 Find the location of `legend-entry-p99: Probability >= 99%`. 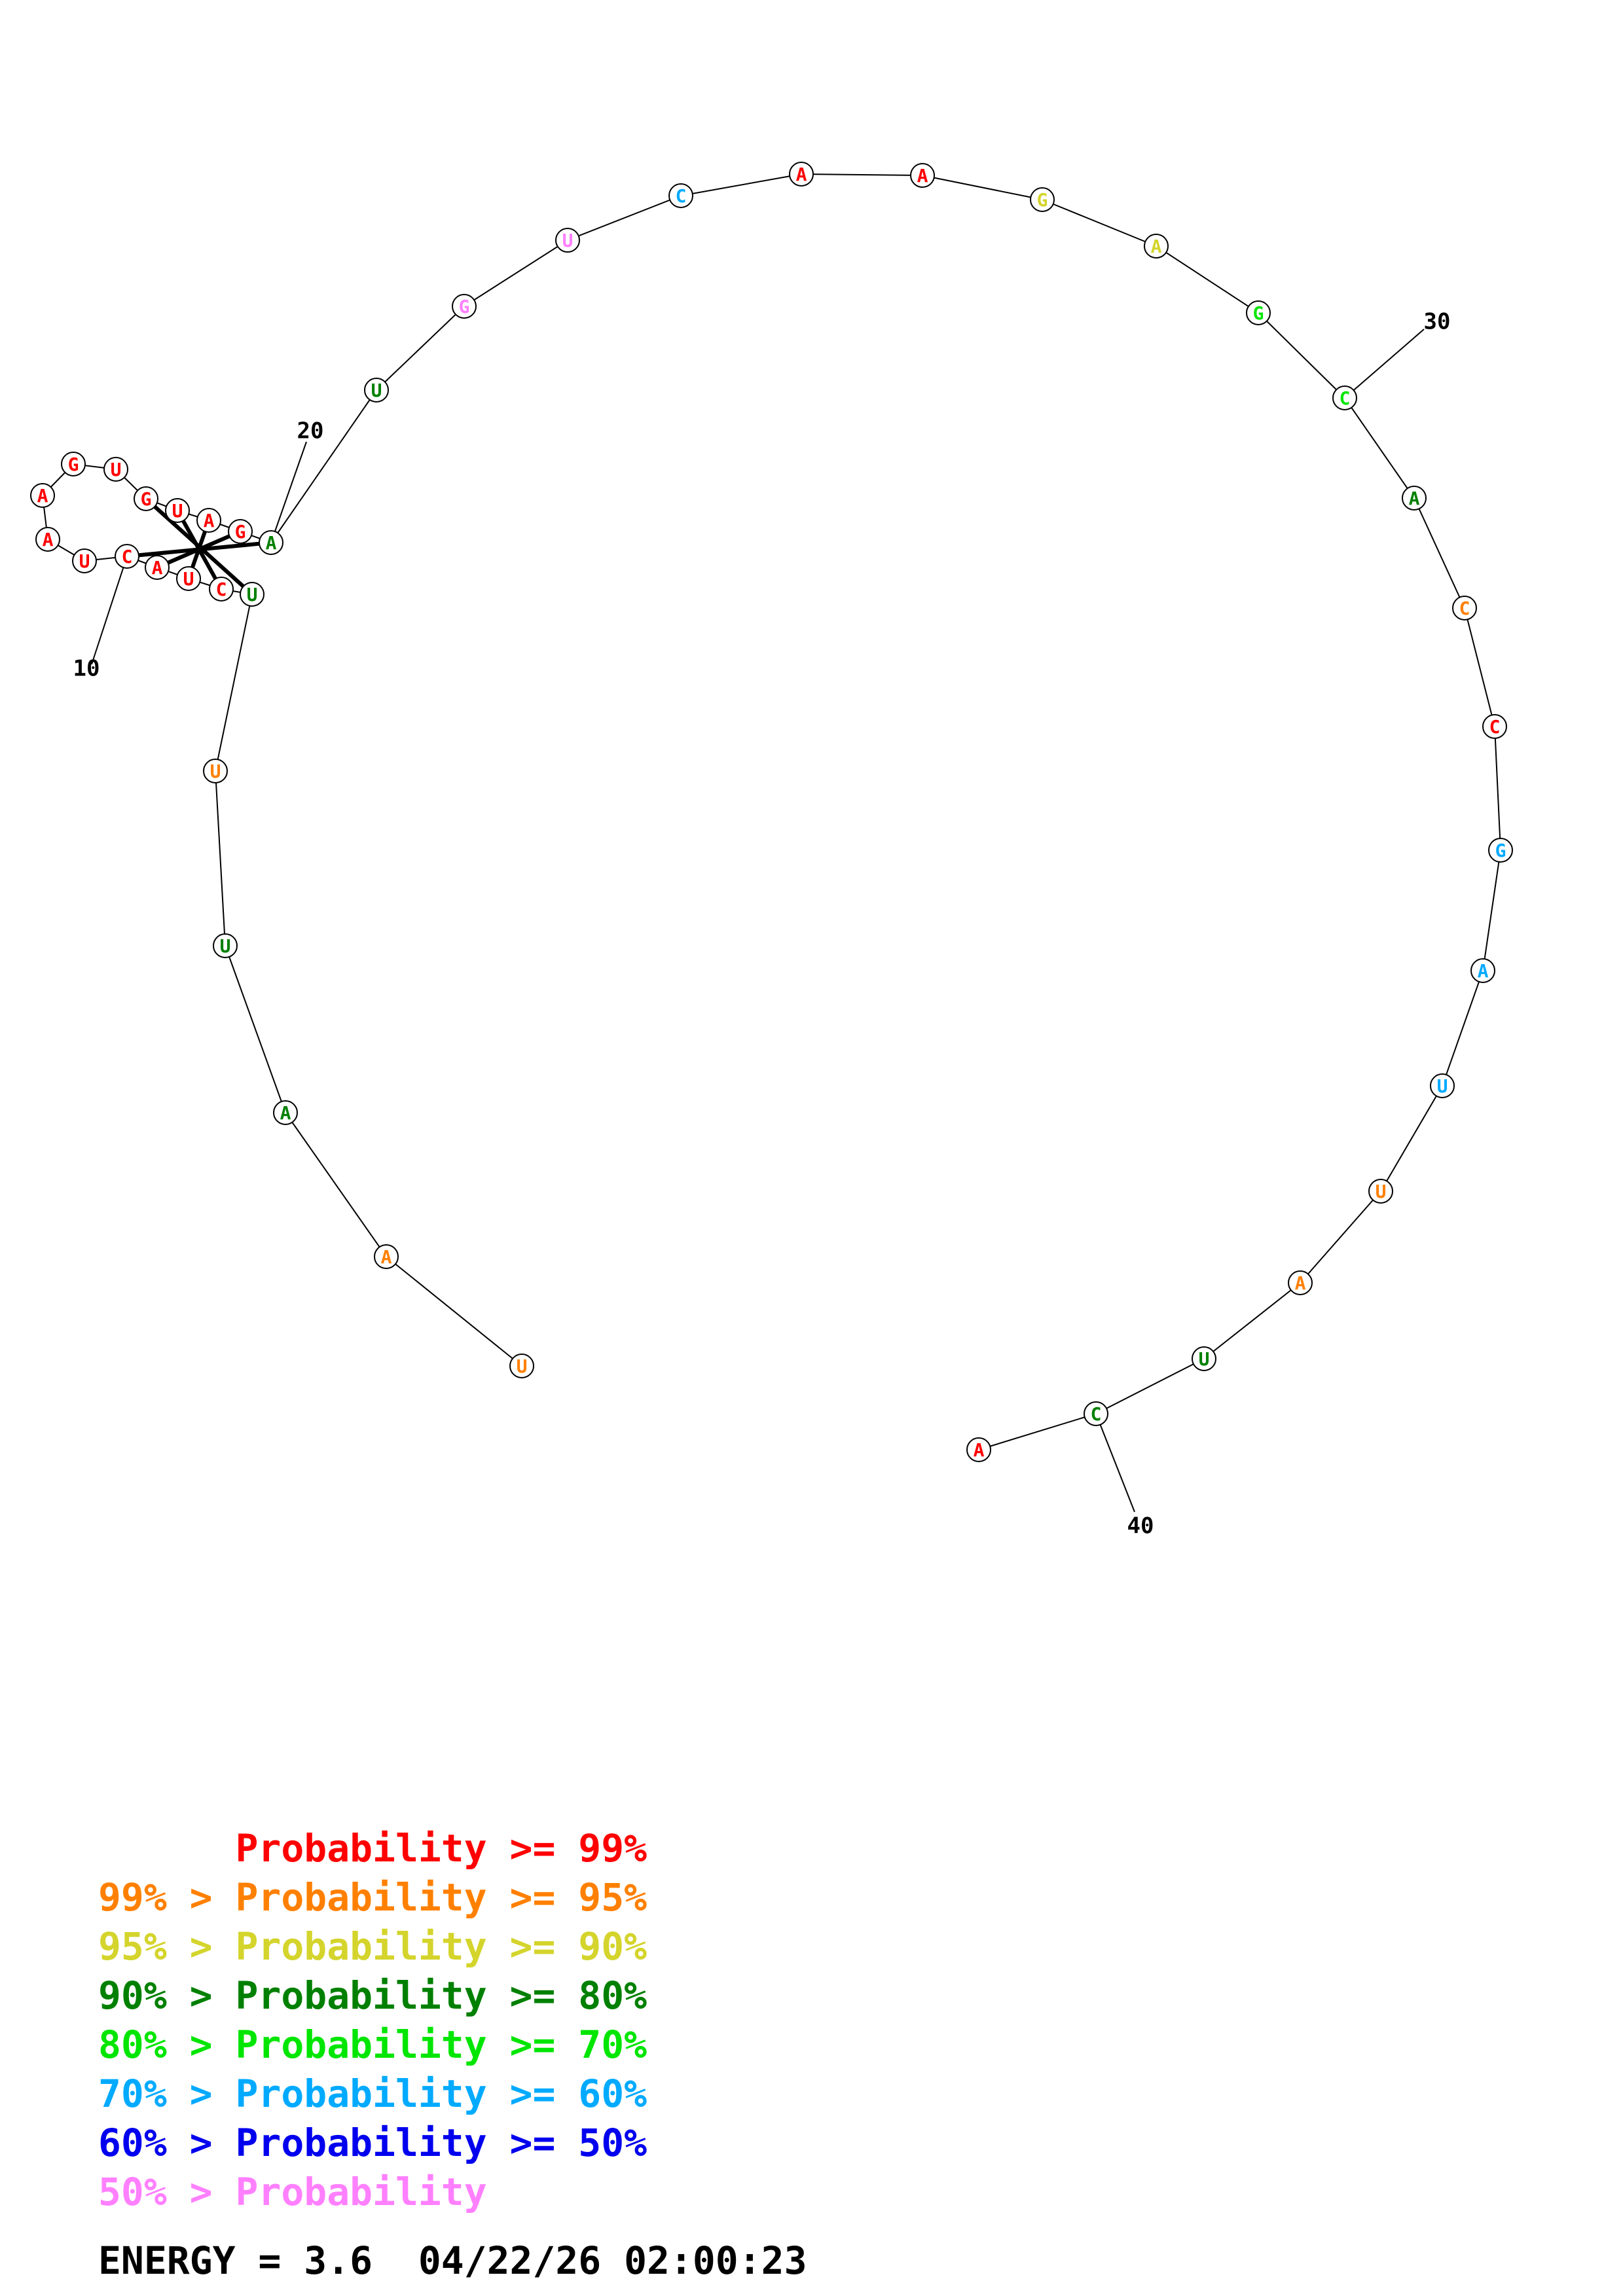

legend-entry-p99: Probability >= 99% is located at coordinates (372, 1848).